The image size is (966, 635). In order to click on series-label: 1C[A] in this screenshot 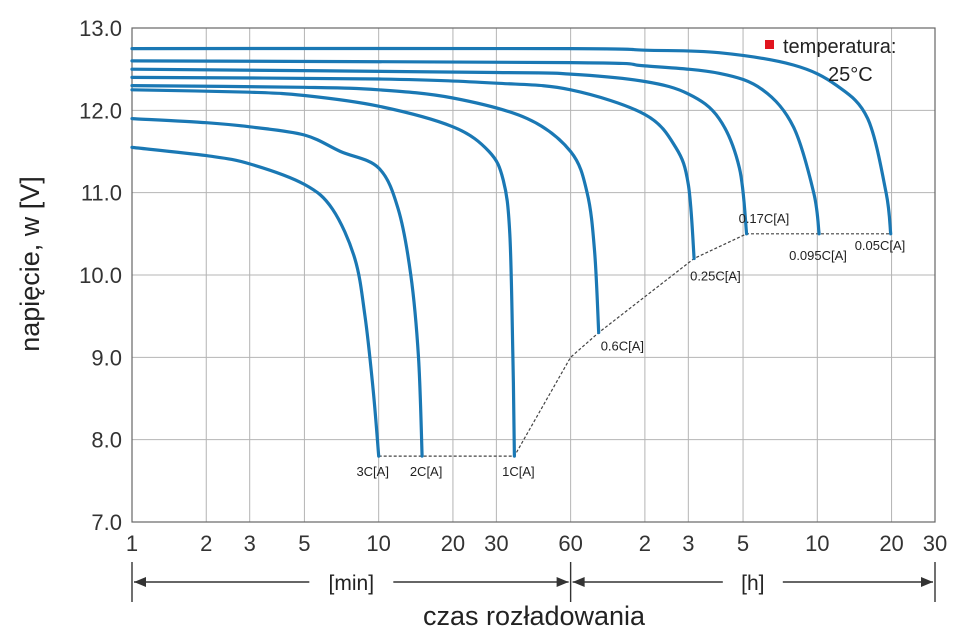, I will do `click(518, 471)`.